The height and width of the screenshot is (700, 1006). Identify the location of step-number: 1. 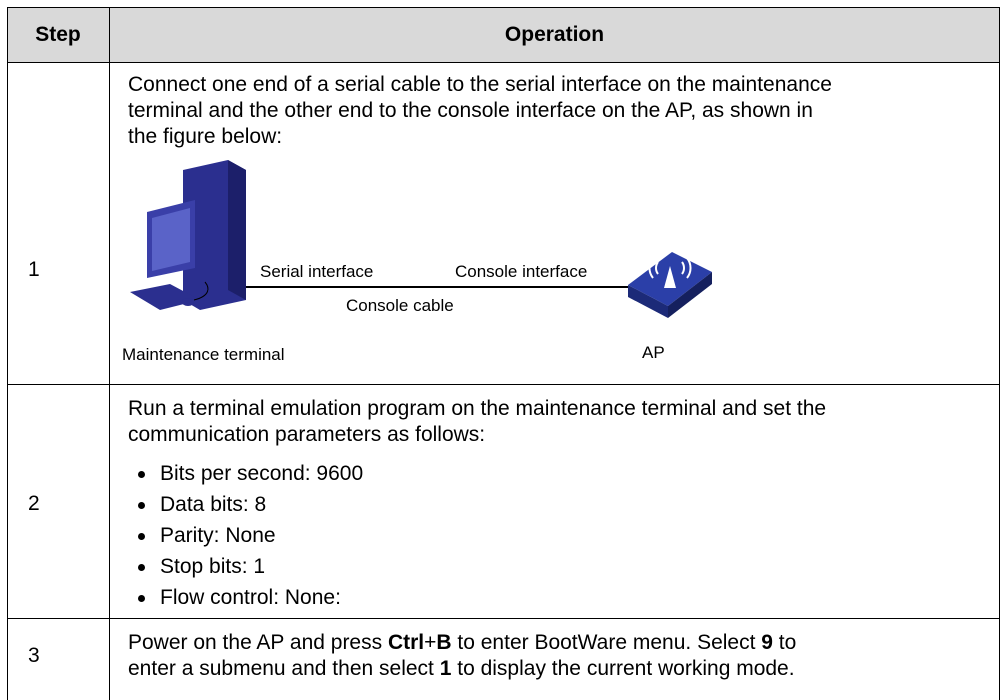
(34, 269).